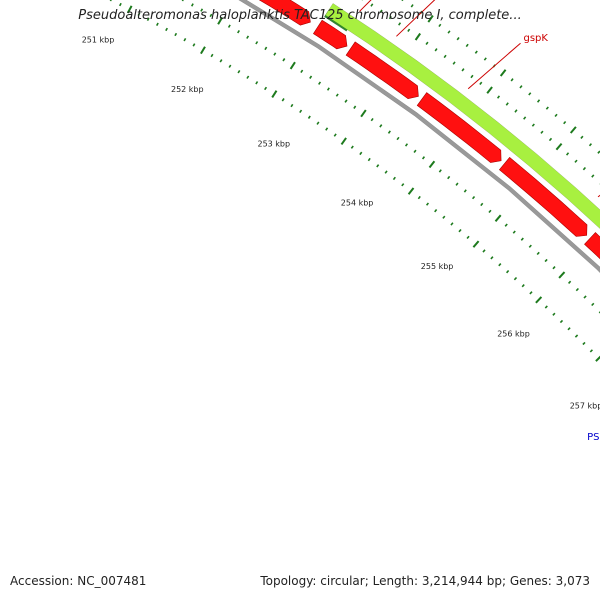 The height and width of the screenshot is (605, 600). I want to click on scale-label: 254 kbp, so click(357, 202).